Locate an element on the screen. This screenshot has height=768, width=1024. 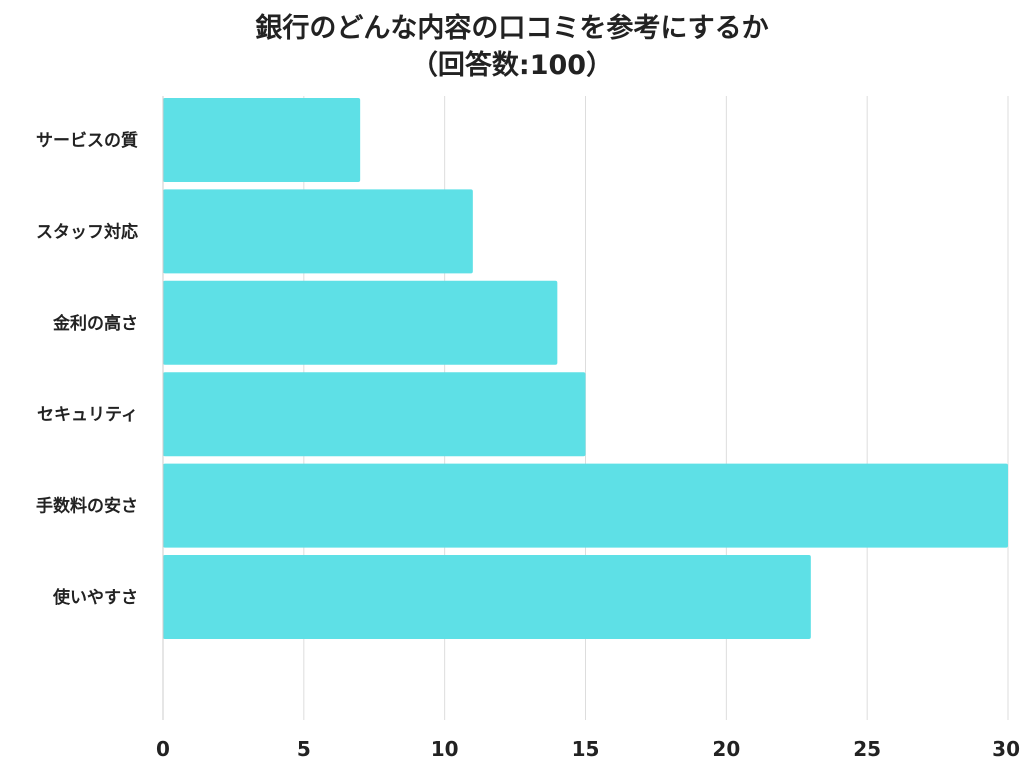
x-tick-label: 20 is located at coordinates (726, 749).